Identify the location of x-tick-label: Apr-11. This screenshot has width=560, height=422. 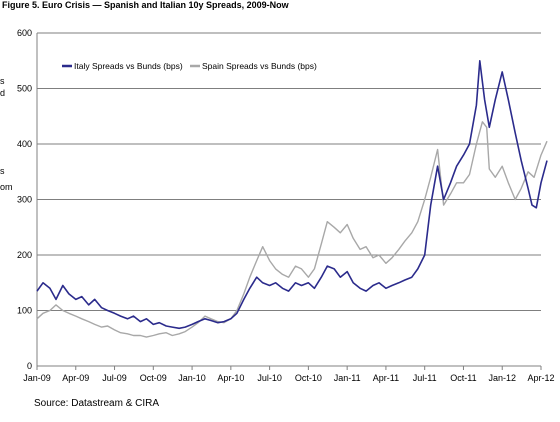
(386, 378).